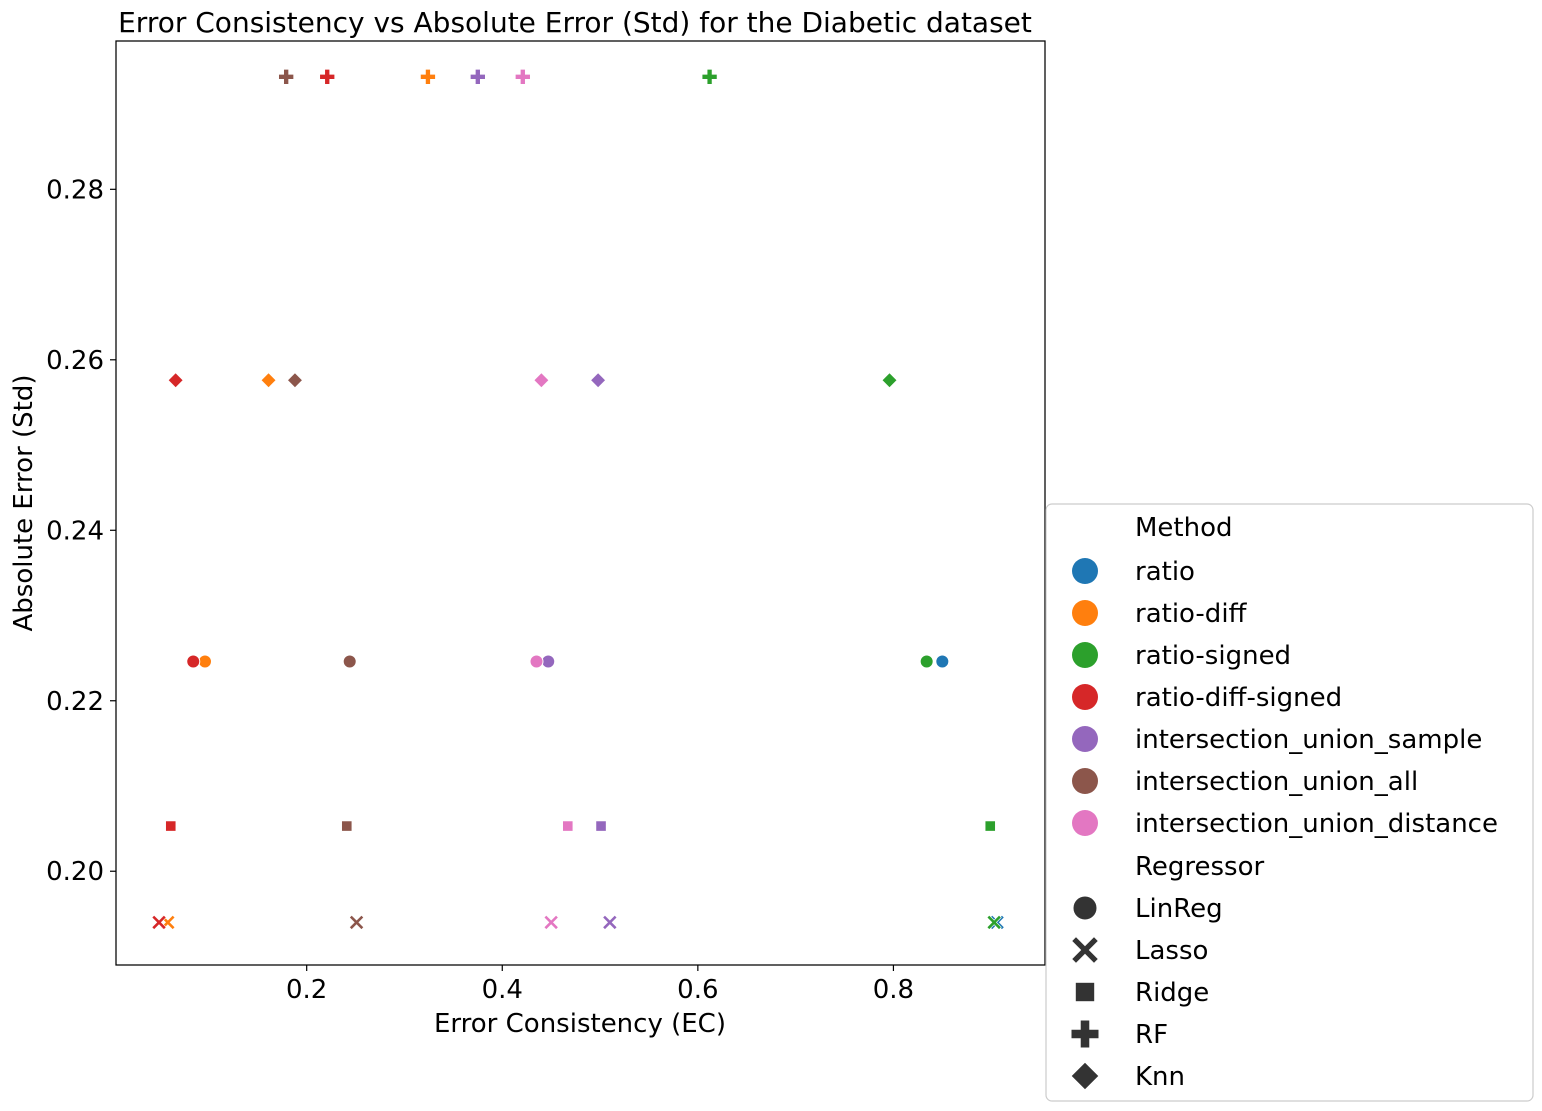 This screenshot has width=1542, height=1111. What do you see at coordinates (268, 380) in the screenshot?
I see `point-ratio-diff-knn` at bounding box center [268, 380].